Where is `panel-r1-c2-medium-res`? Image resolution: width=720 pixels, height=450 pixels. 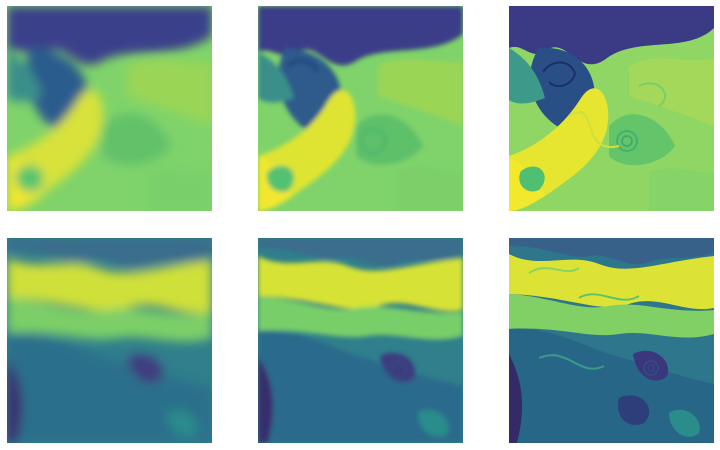
panel-r1-c2-medium-res is located at coordinates (360, 108).